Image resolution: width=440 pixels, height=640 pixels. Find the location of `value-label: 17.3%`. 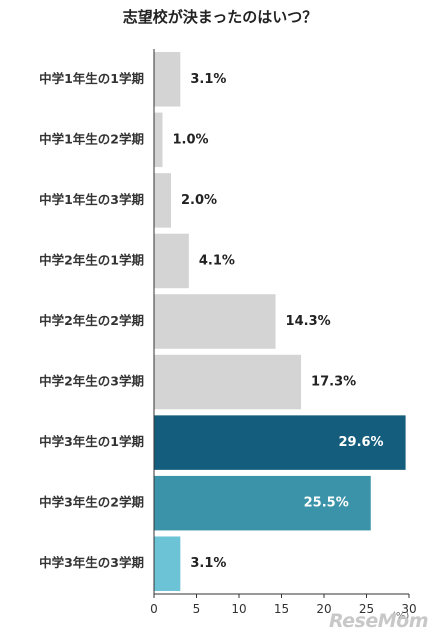

value-label: 17.3% is located at coordinates (333, 382).